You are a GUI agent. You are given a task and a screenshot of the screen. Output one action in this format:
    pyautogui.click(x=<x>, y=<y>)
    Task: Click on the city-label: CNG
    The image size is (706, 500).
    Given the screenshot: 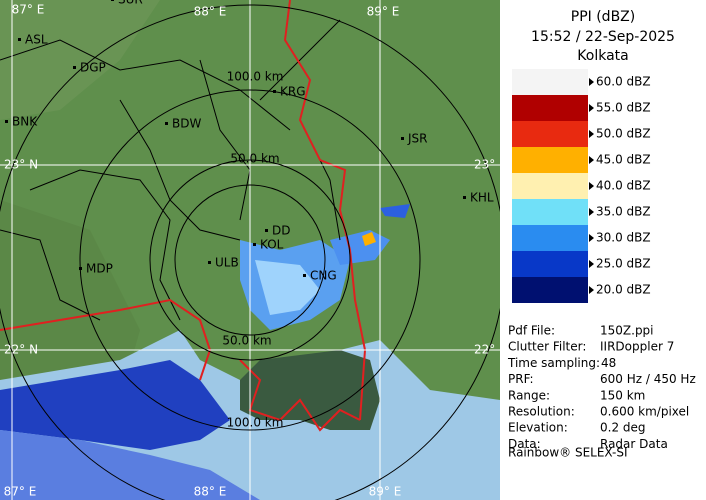 What is the action you would take?
    pyautogui.click(x=323, y=276)
    